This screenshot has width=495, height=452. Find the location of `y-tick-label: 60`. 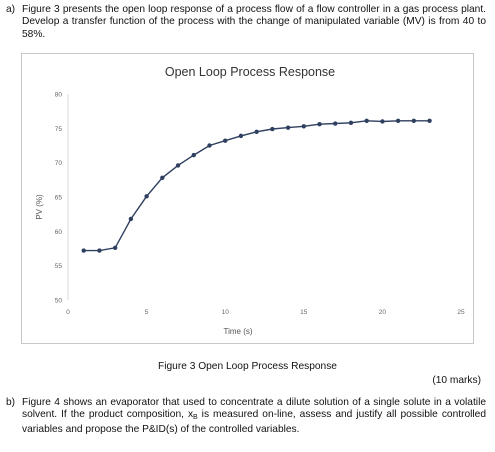

y-tick-label: 60 is located at coordinates (59, 232).